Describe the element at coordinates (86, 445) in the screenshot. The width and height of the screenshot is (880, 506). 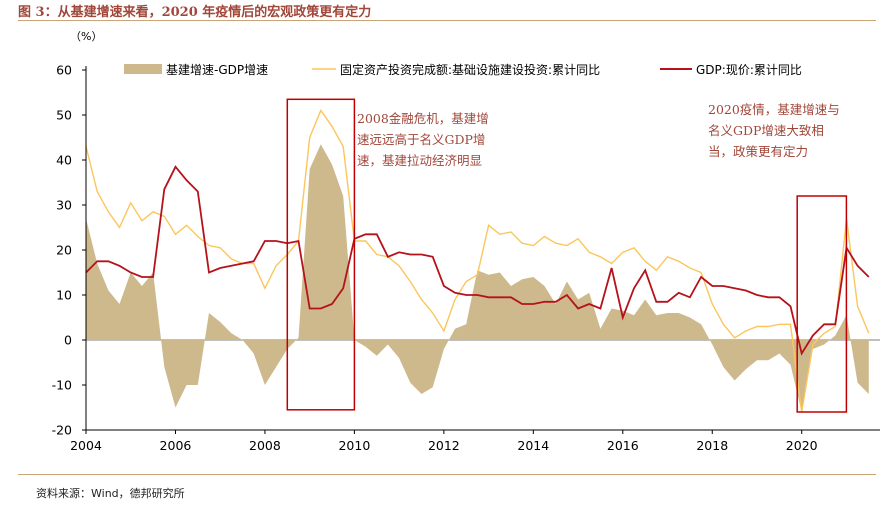
I see `x-tick-label: 2004` at that location.